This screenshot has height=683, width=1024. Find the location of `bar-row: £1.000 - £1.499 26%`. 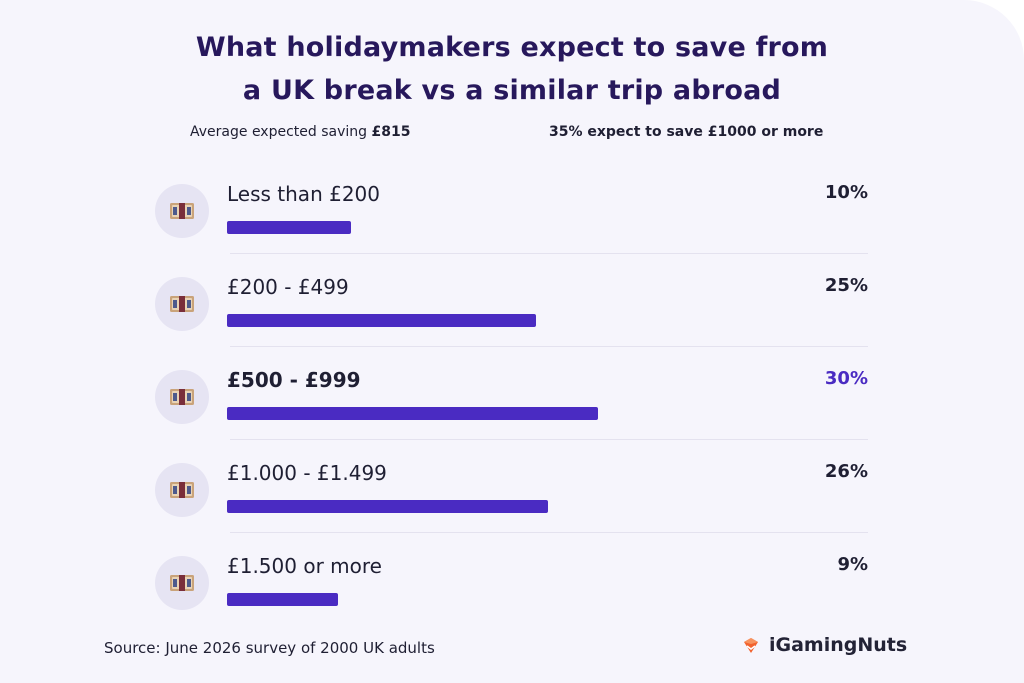

bar-row: £1.000 - £1.499 26% is located at coordinates (511, 507).